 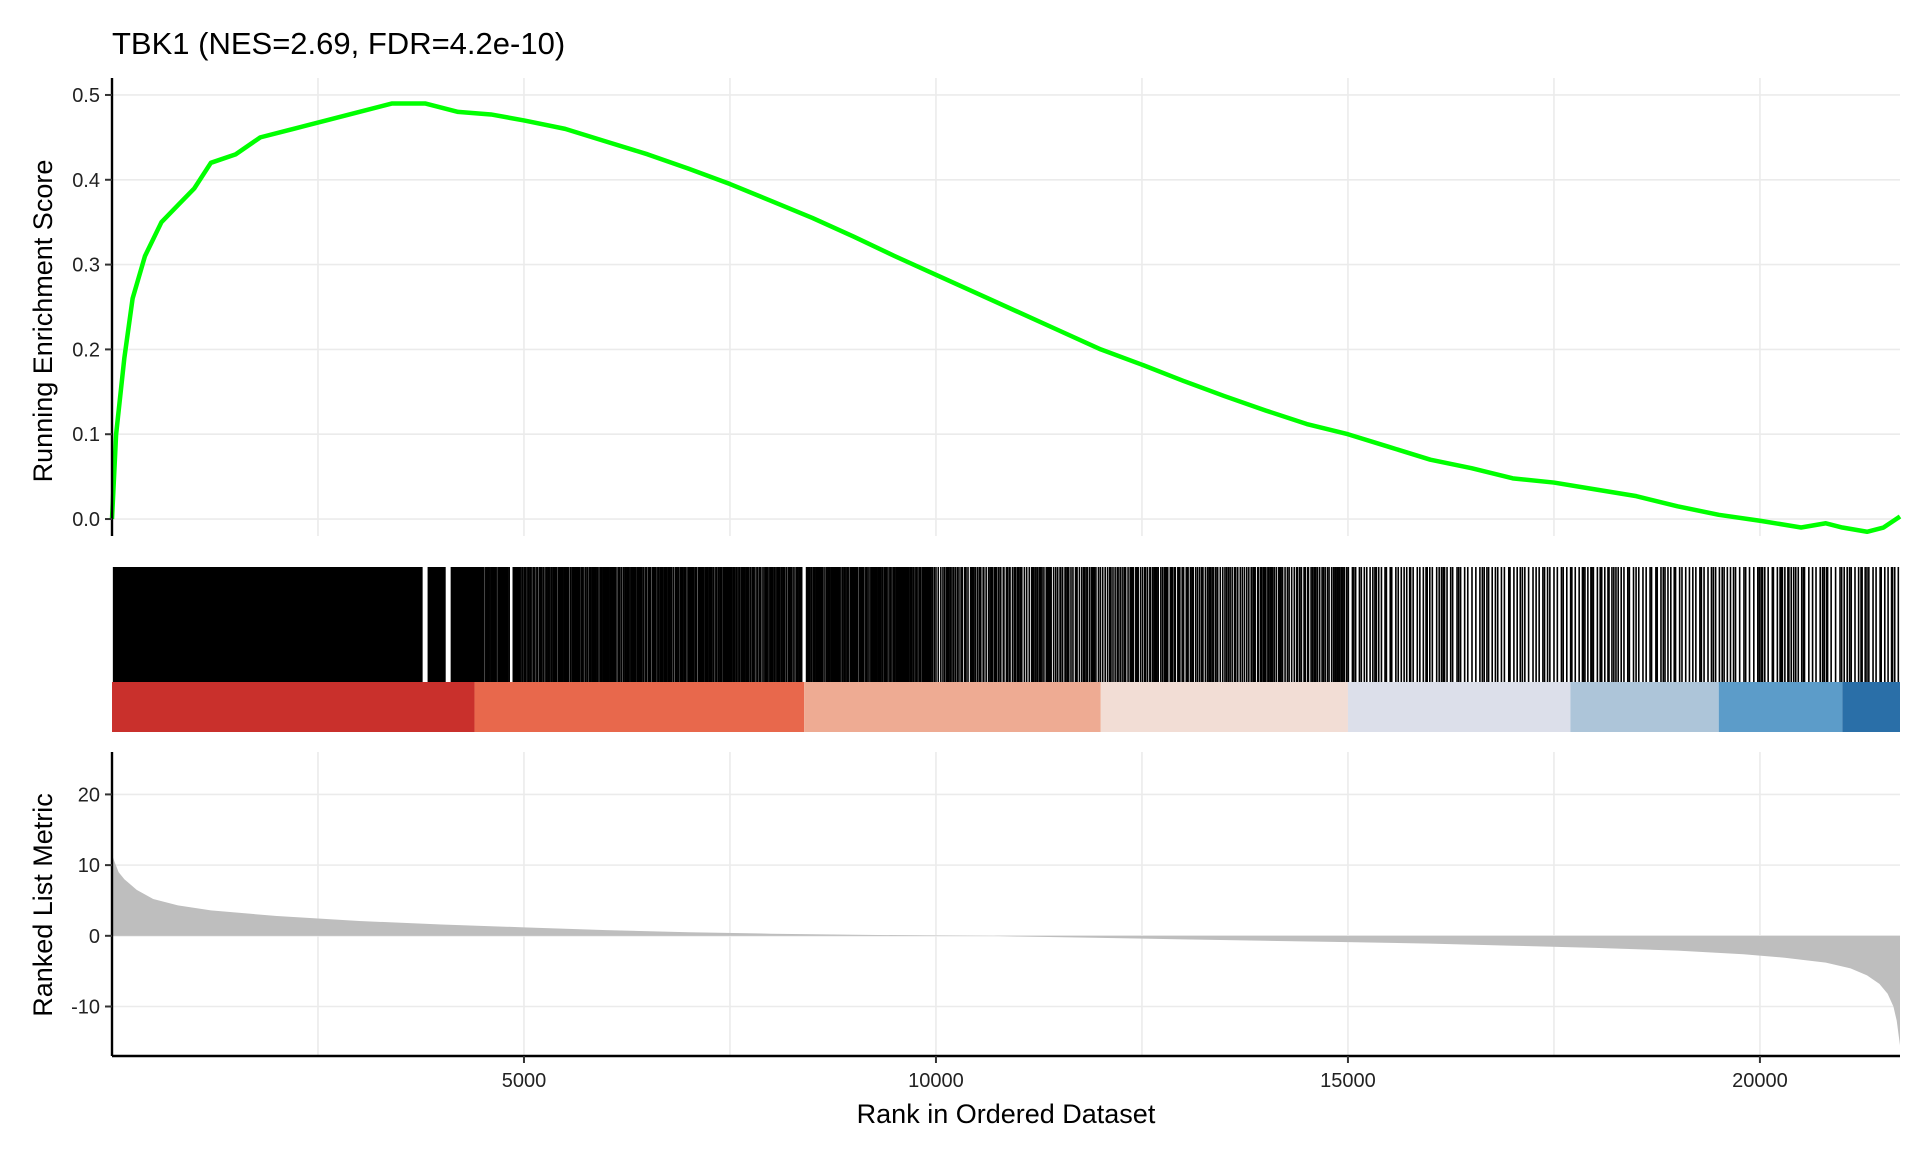 What do you see at coordinates (89, 866) in the screenshot?
I see `metric-y-tick-label: 10` at bounding box center [89, 866].